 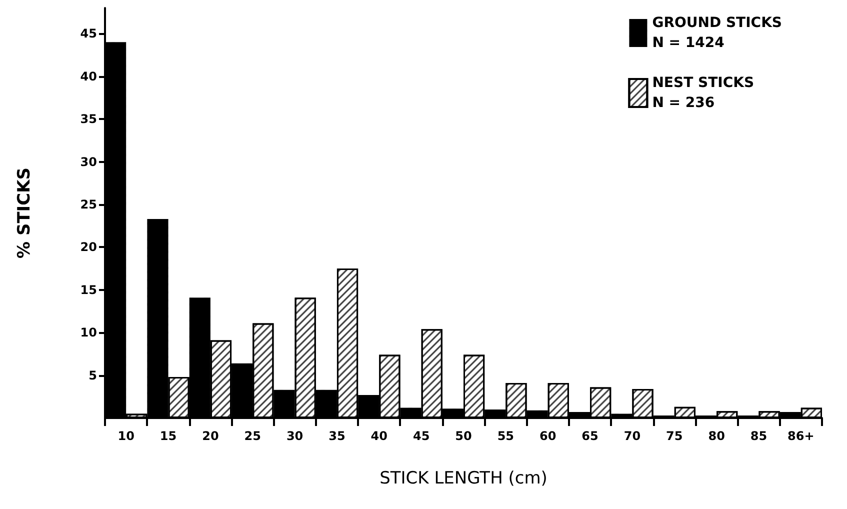 What do you see at coordinates (168, 436) in the screenshot?
I see `x-tick-label: 15` at bounding box center [168, 436].